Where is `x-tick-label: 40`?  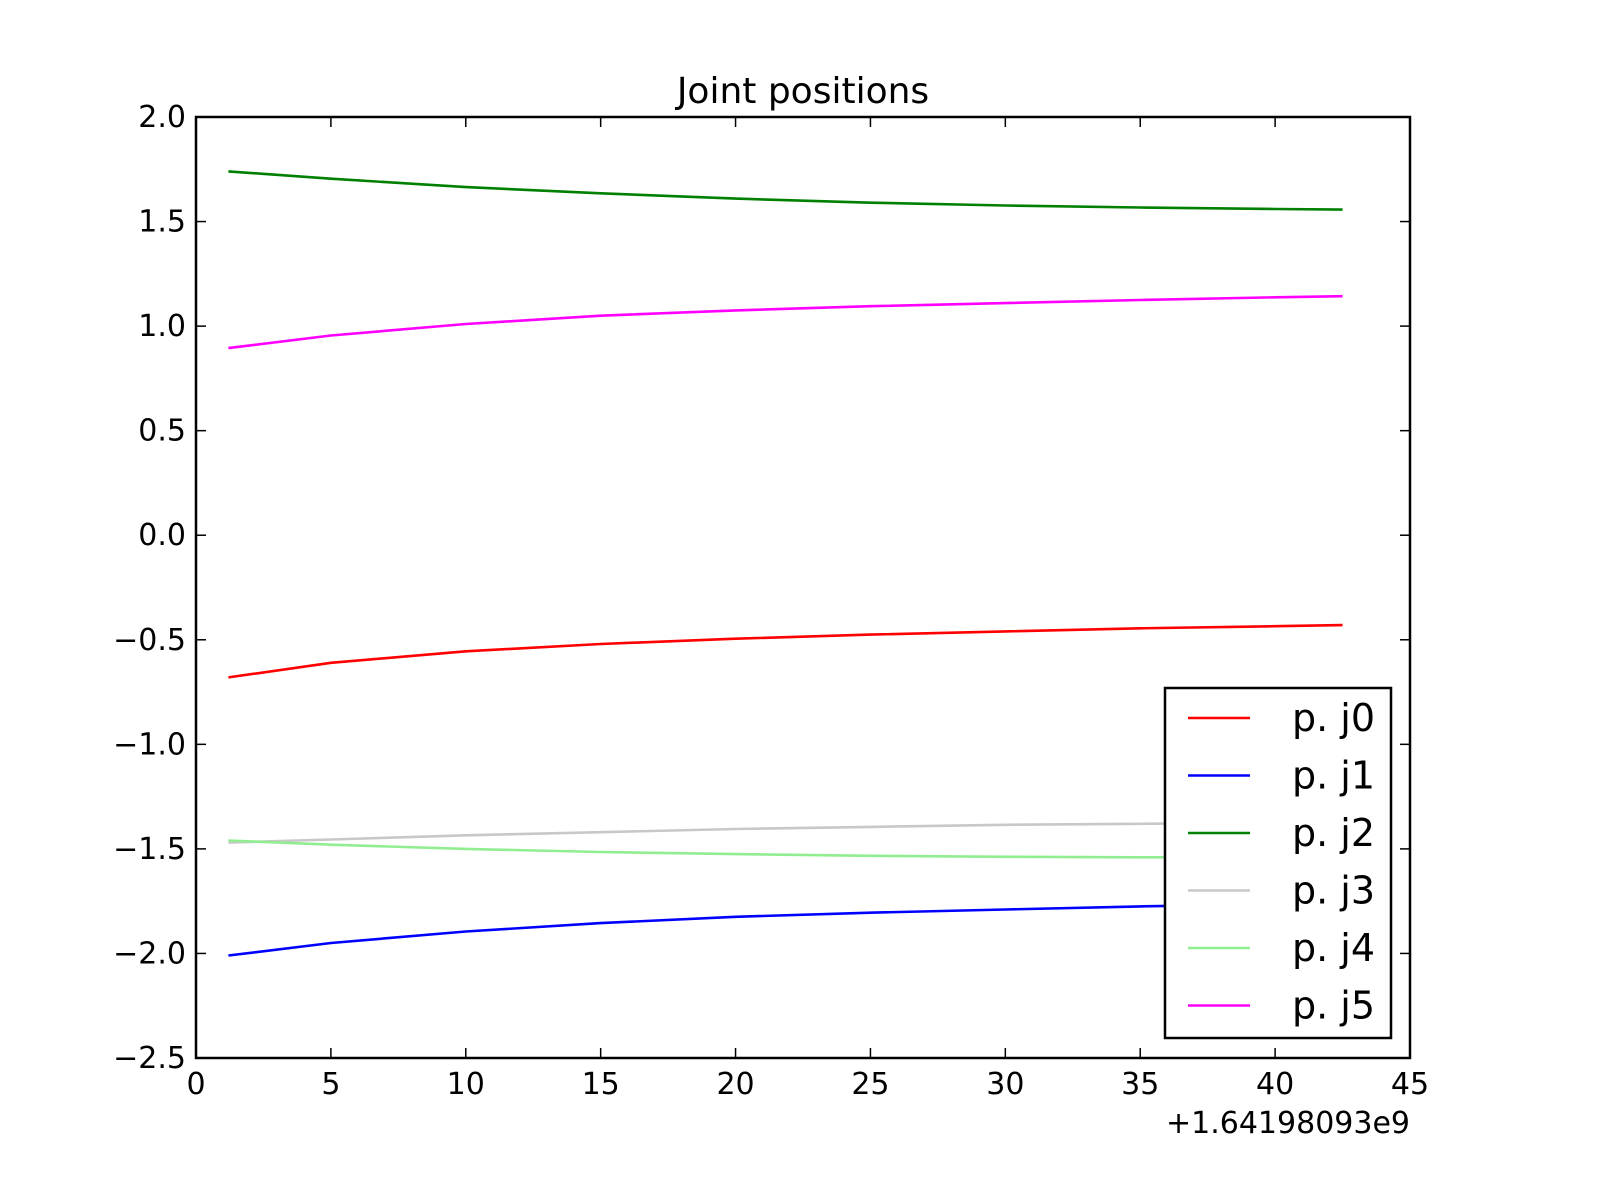
x-tick-label: 40 is located at coordinates (1275, 1084).